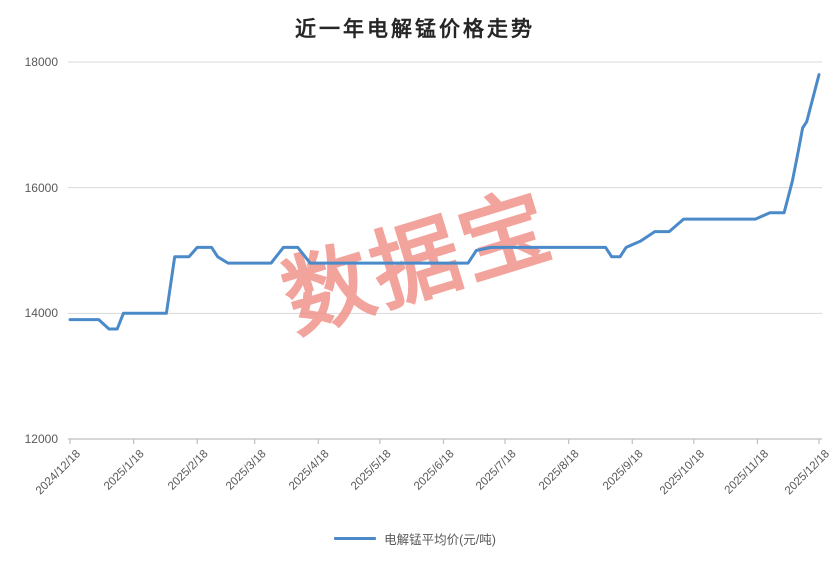  Describe the element at coordinates (355, 538) in the screenshot. I see `legend-line-sample` at that location.